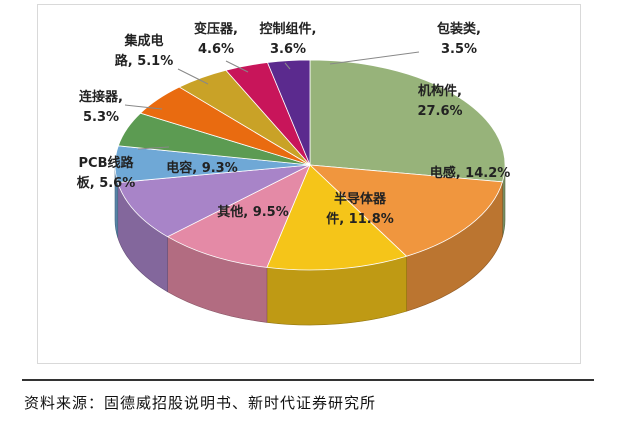  Describe the element at coordinates (459, 39) in the screenshot. I see `slice-label-10: 包装类, 3.5%` at that location.